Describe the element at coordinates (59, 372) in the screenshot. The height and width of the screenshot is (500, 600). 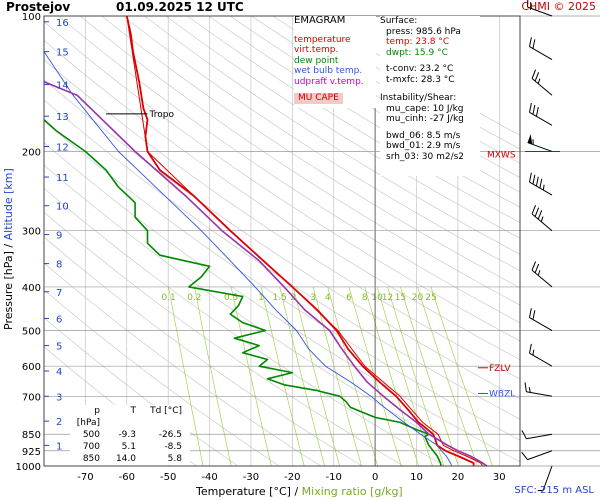
I see `altitude-tick-label: 4` at that location.